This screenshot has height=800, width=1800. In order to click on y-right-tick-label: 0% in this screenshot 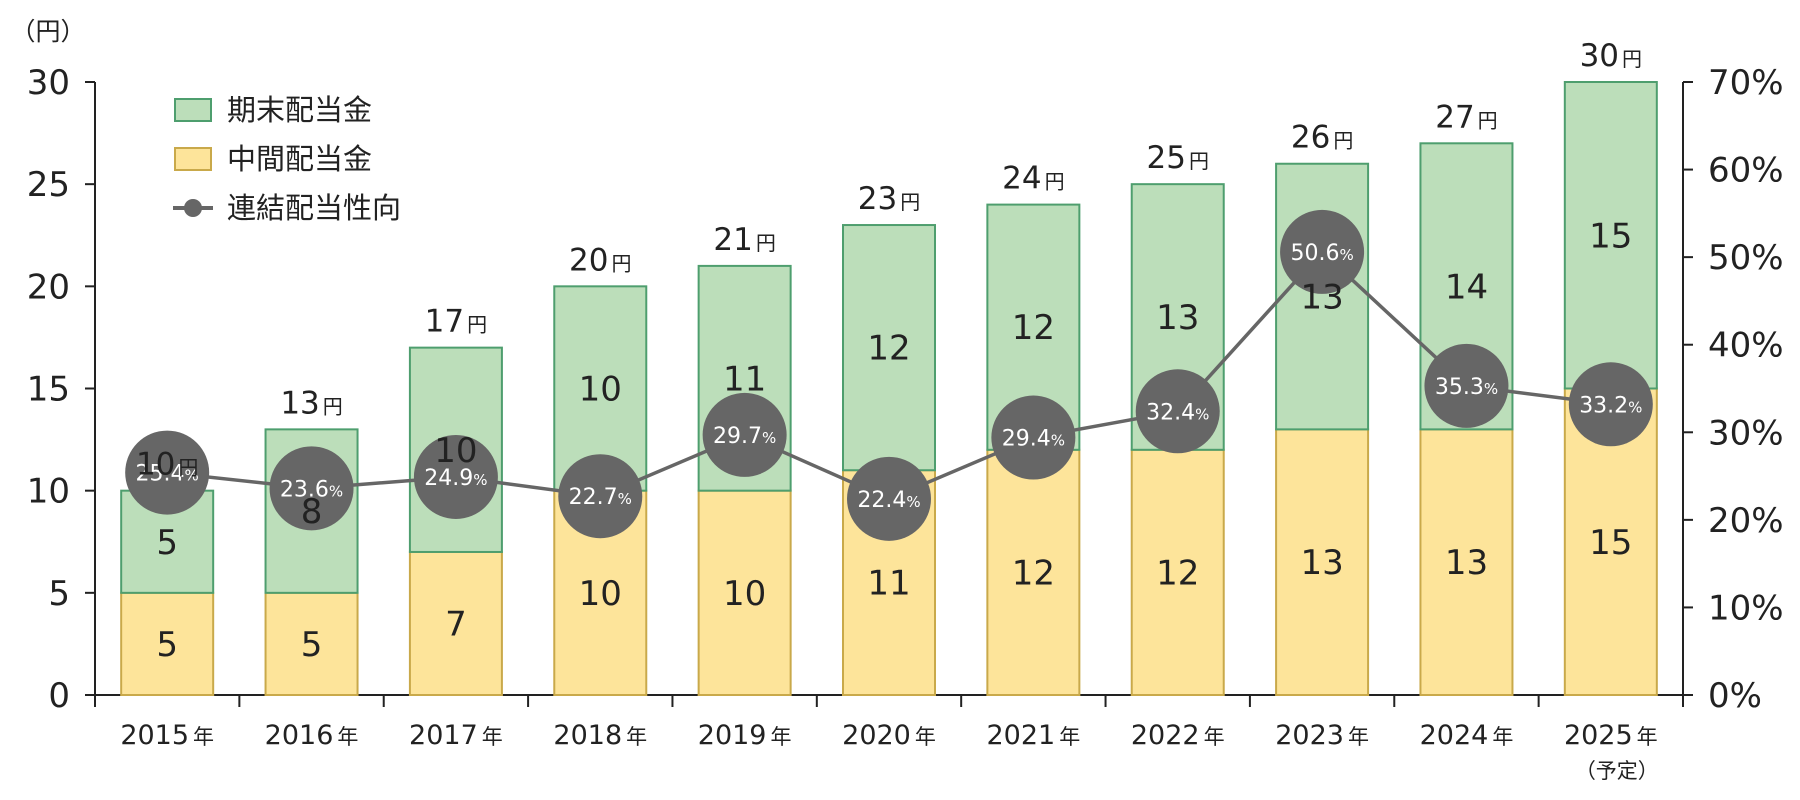, I will do `click(1735, 696)`.